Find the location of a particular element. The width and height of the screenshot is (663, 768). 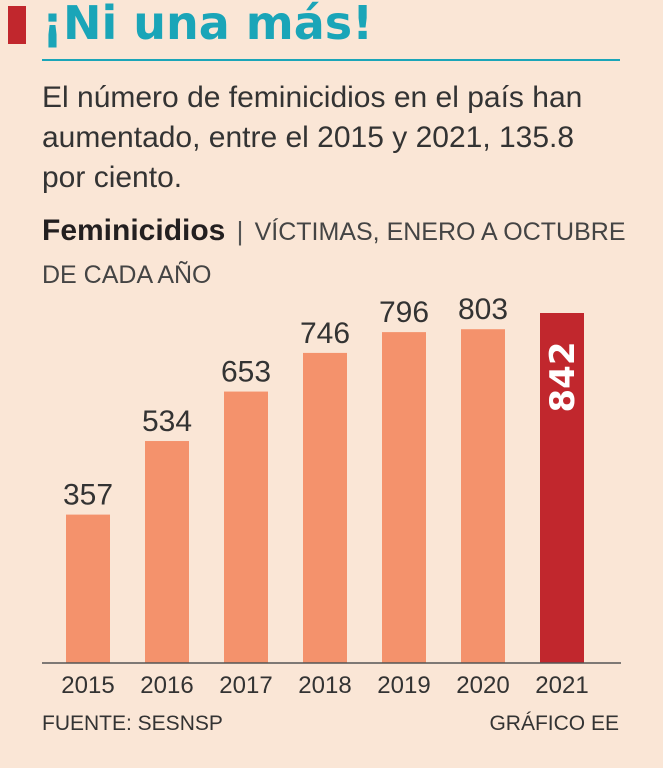

headline-rule is located at coordinates (331, 60).